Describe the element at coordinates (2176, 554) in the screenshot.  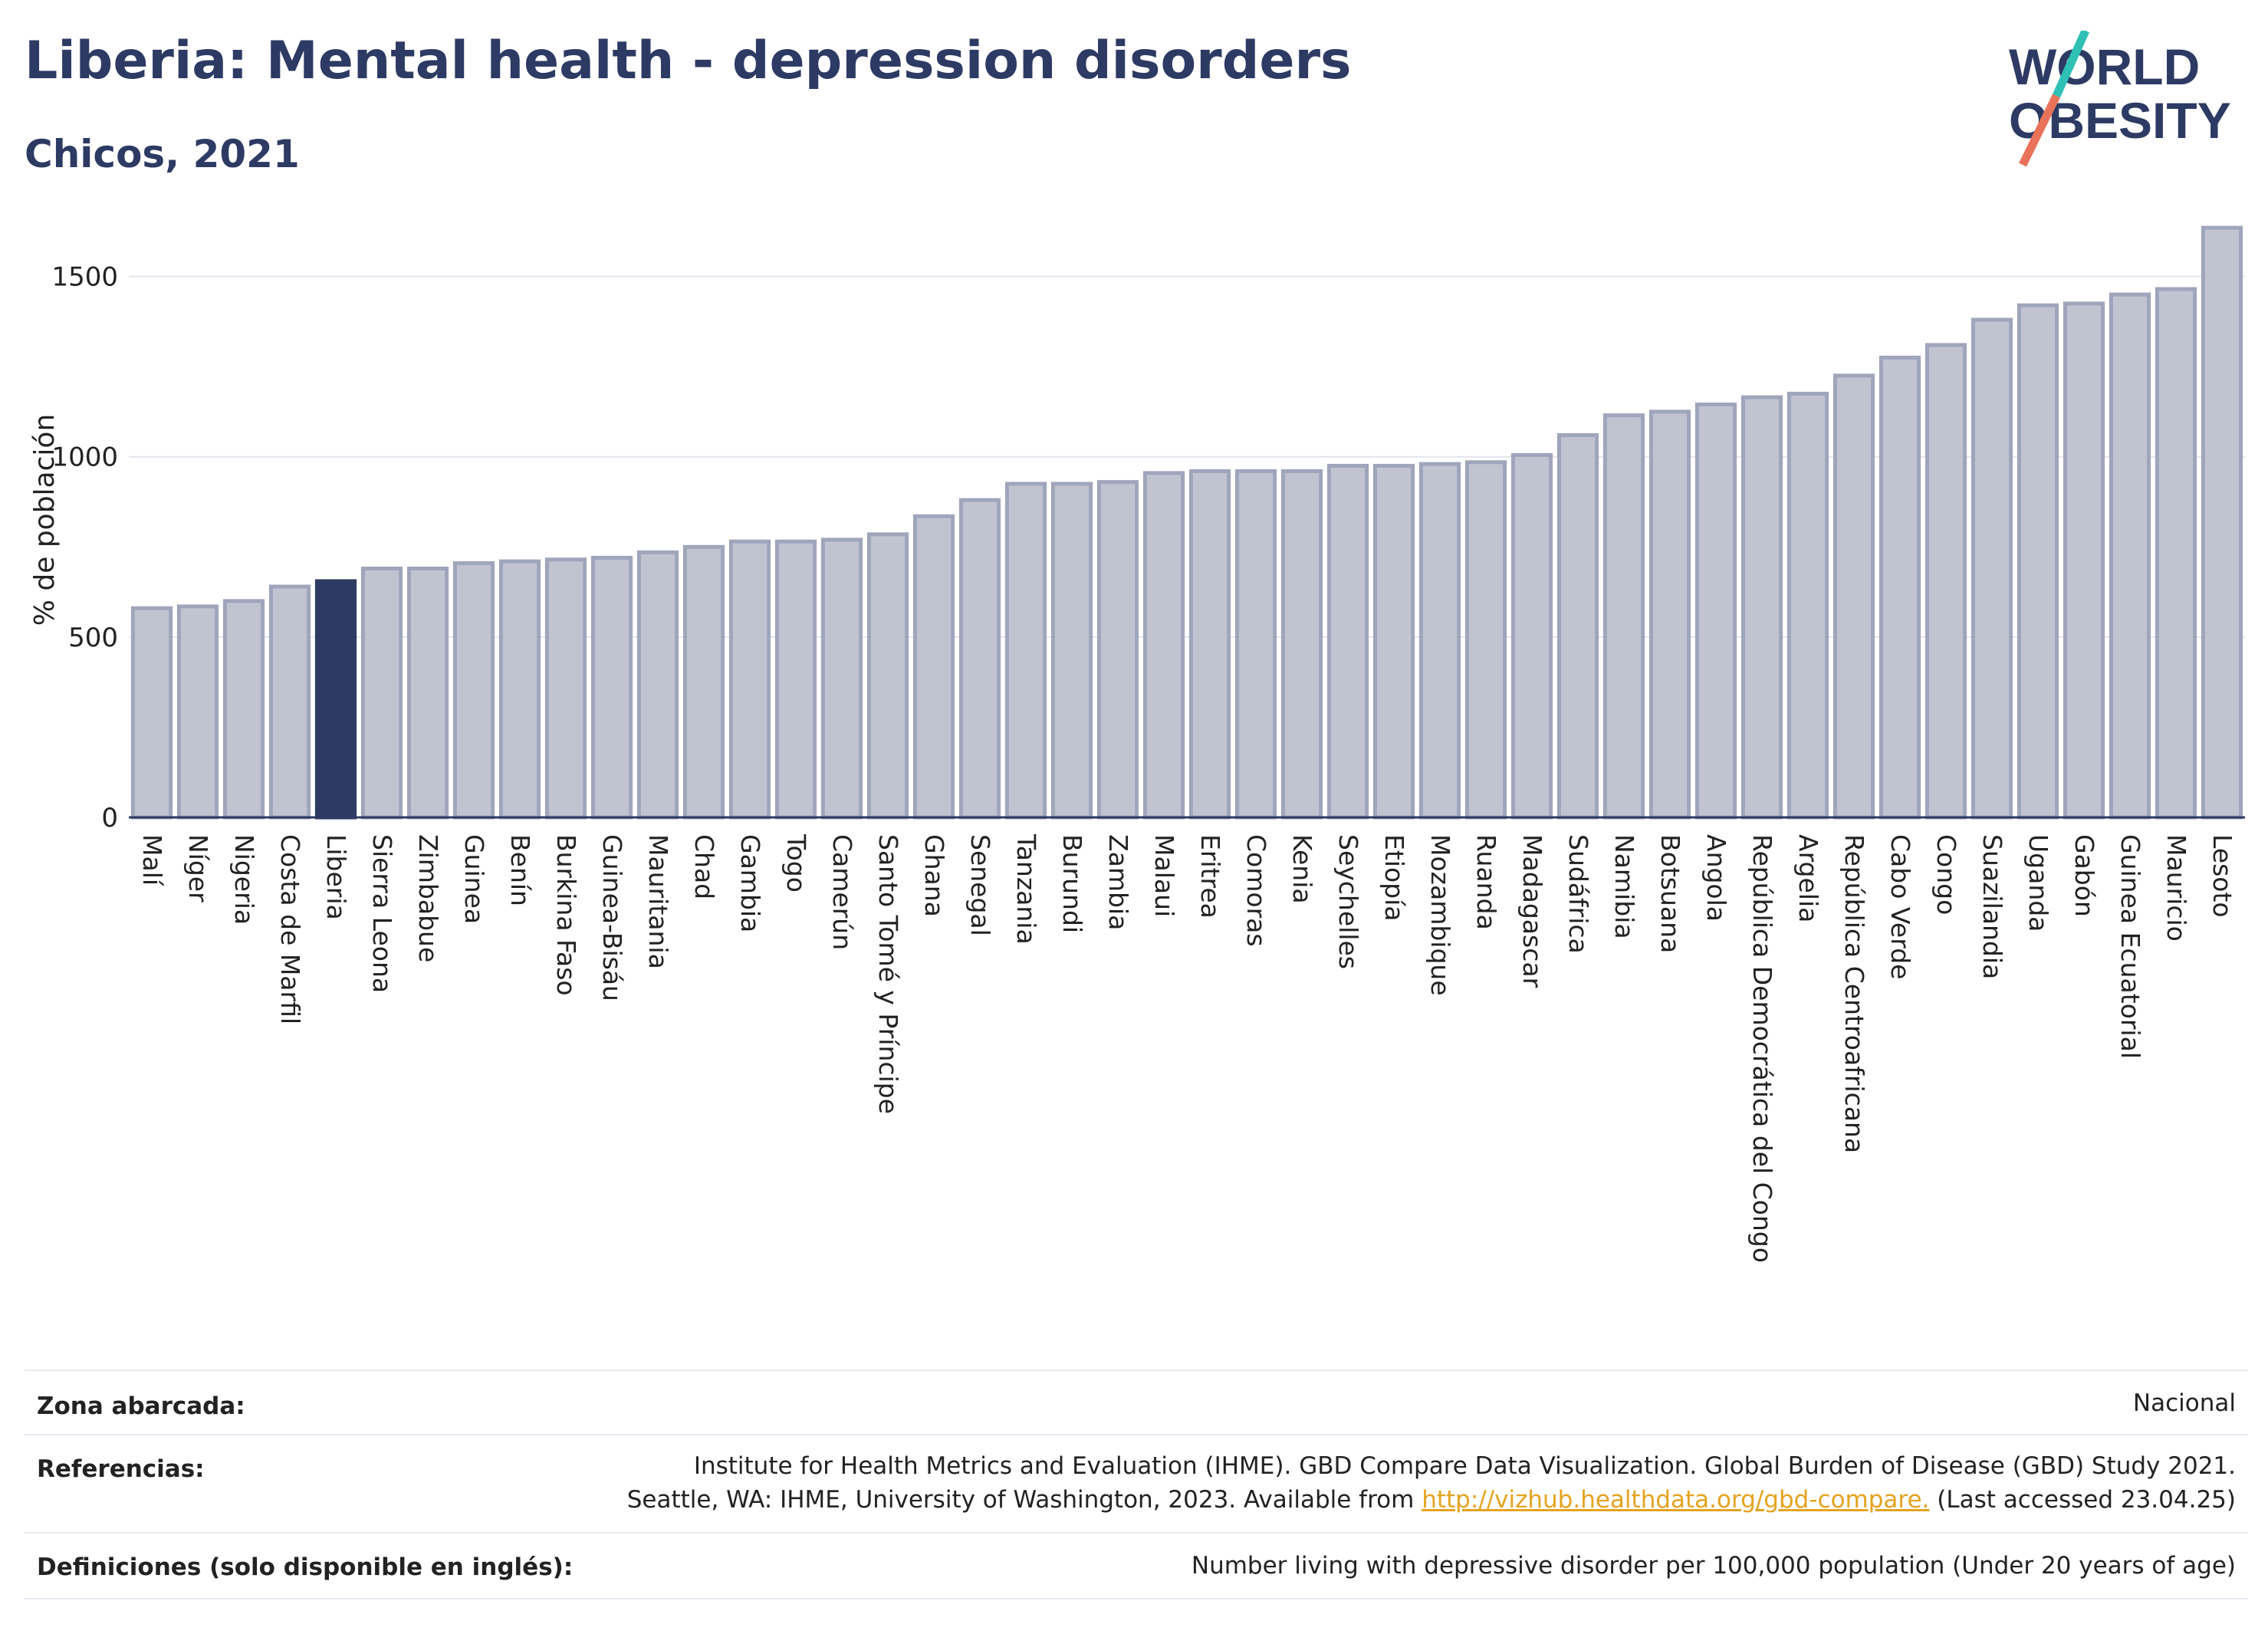
I see `bar-mauricio` at that location.